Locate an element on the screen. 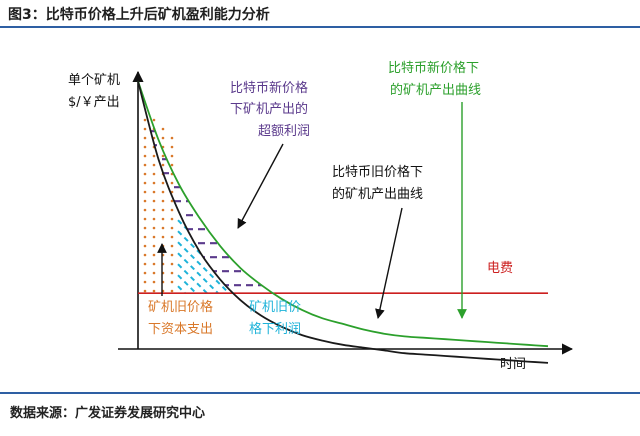 The image size is (640, 436). new-curve-label-line1: 比特币新价格下 is located at coordinates (433, 68).